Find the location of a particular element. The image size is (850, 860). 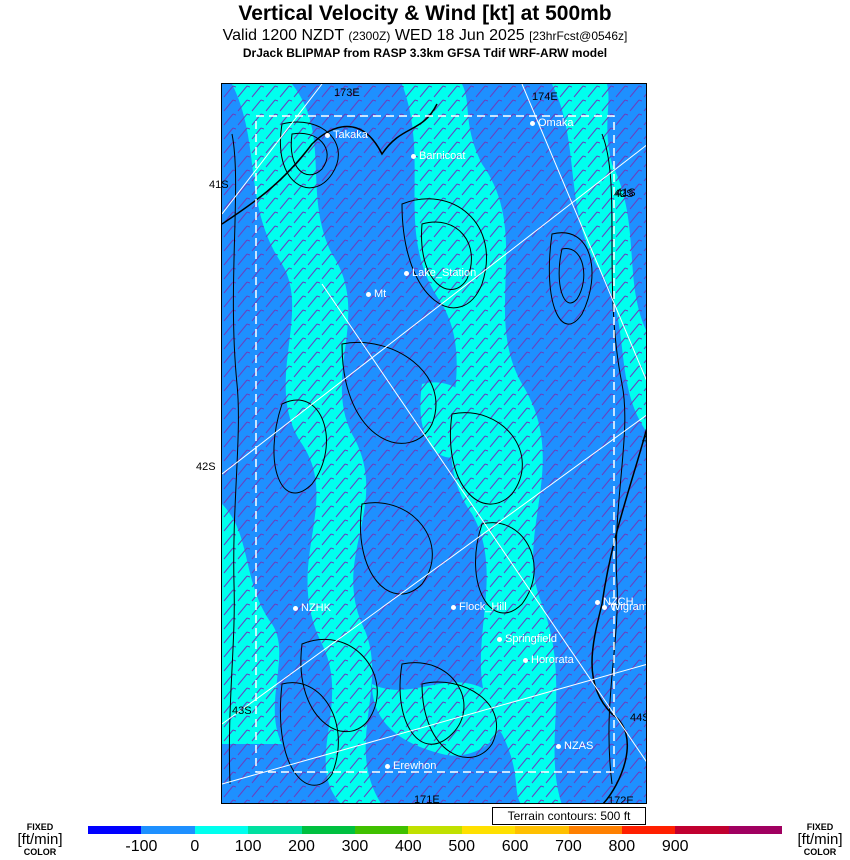

lon-label: 174E is located at coordinates (545, 97).